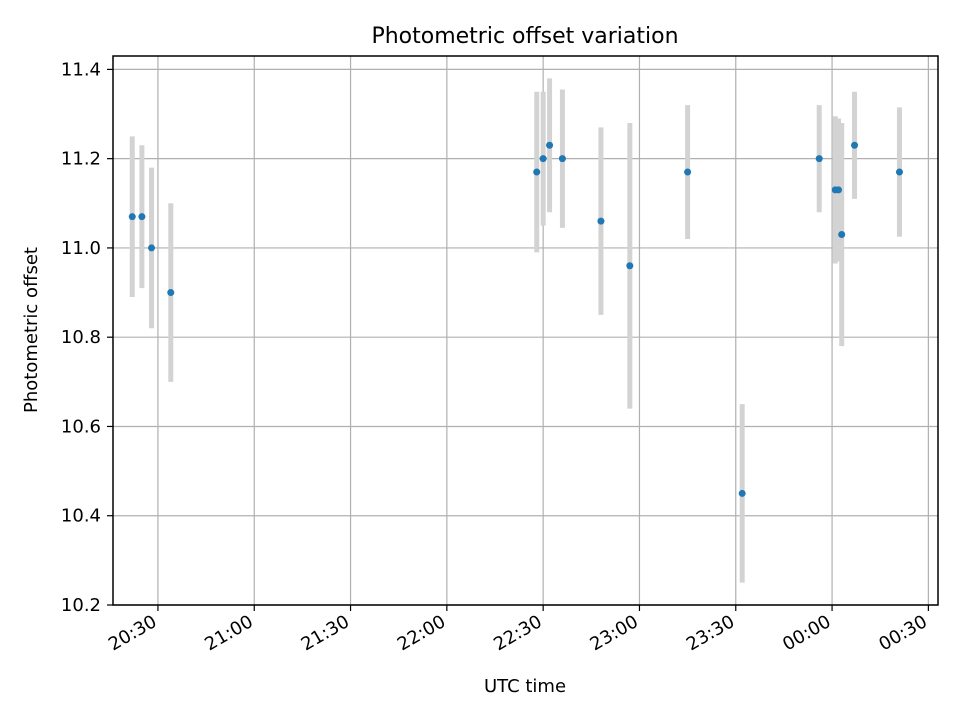 Image resolution: width=960 pixels, height=720 pixels. I want to click on y-tick-label: 10.2, so click(81, 605).